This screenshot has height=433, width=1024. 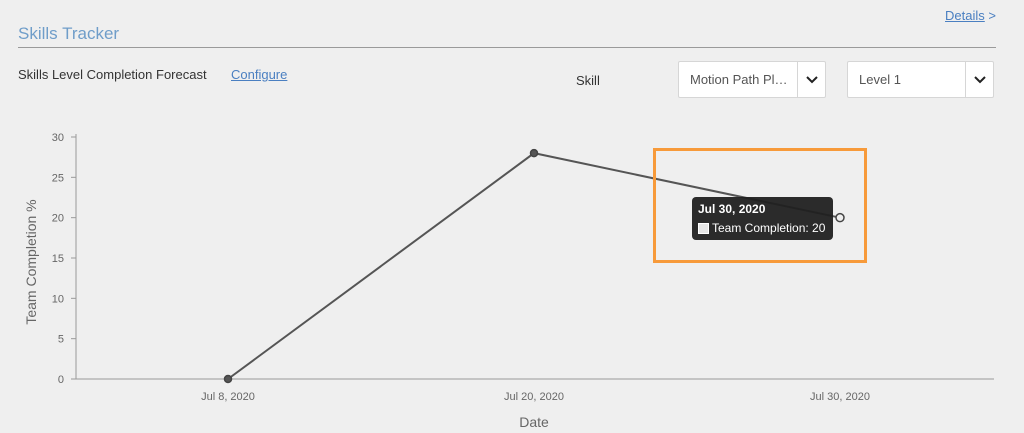 What do you see at coordinates (259, 74) in the screenshot?
I see `configure-link: Configure` at bounding box center [259, 74].